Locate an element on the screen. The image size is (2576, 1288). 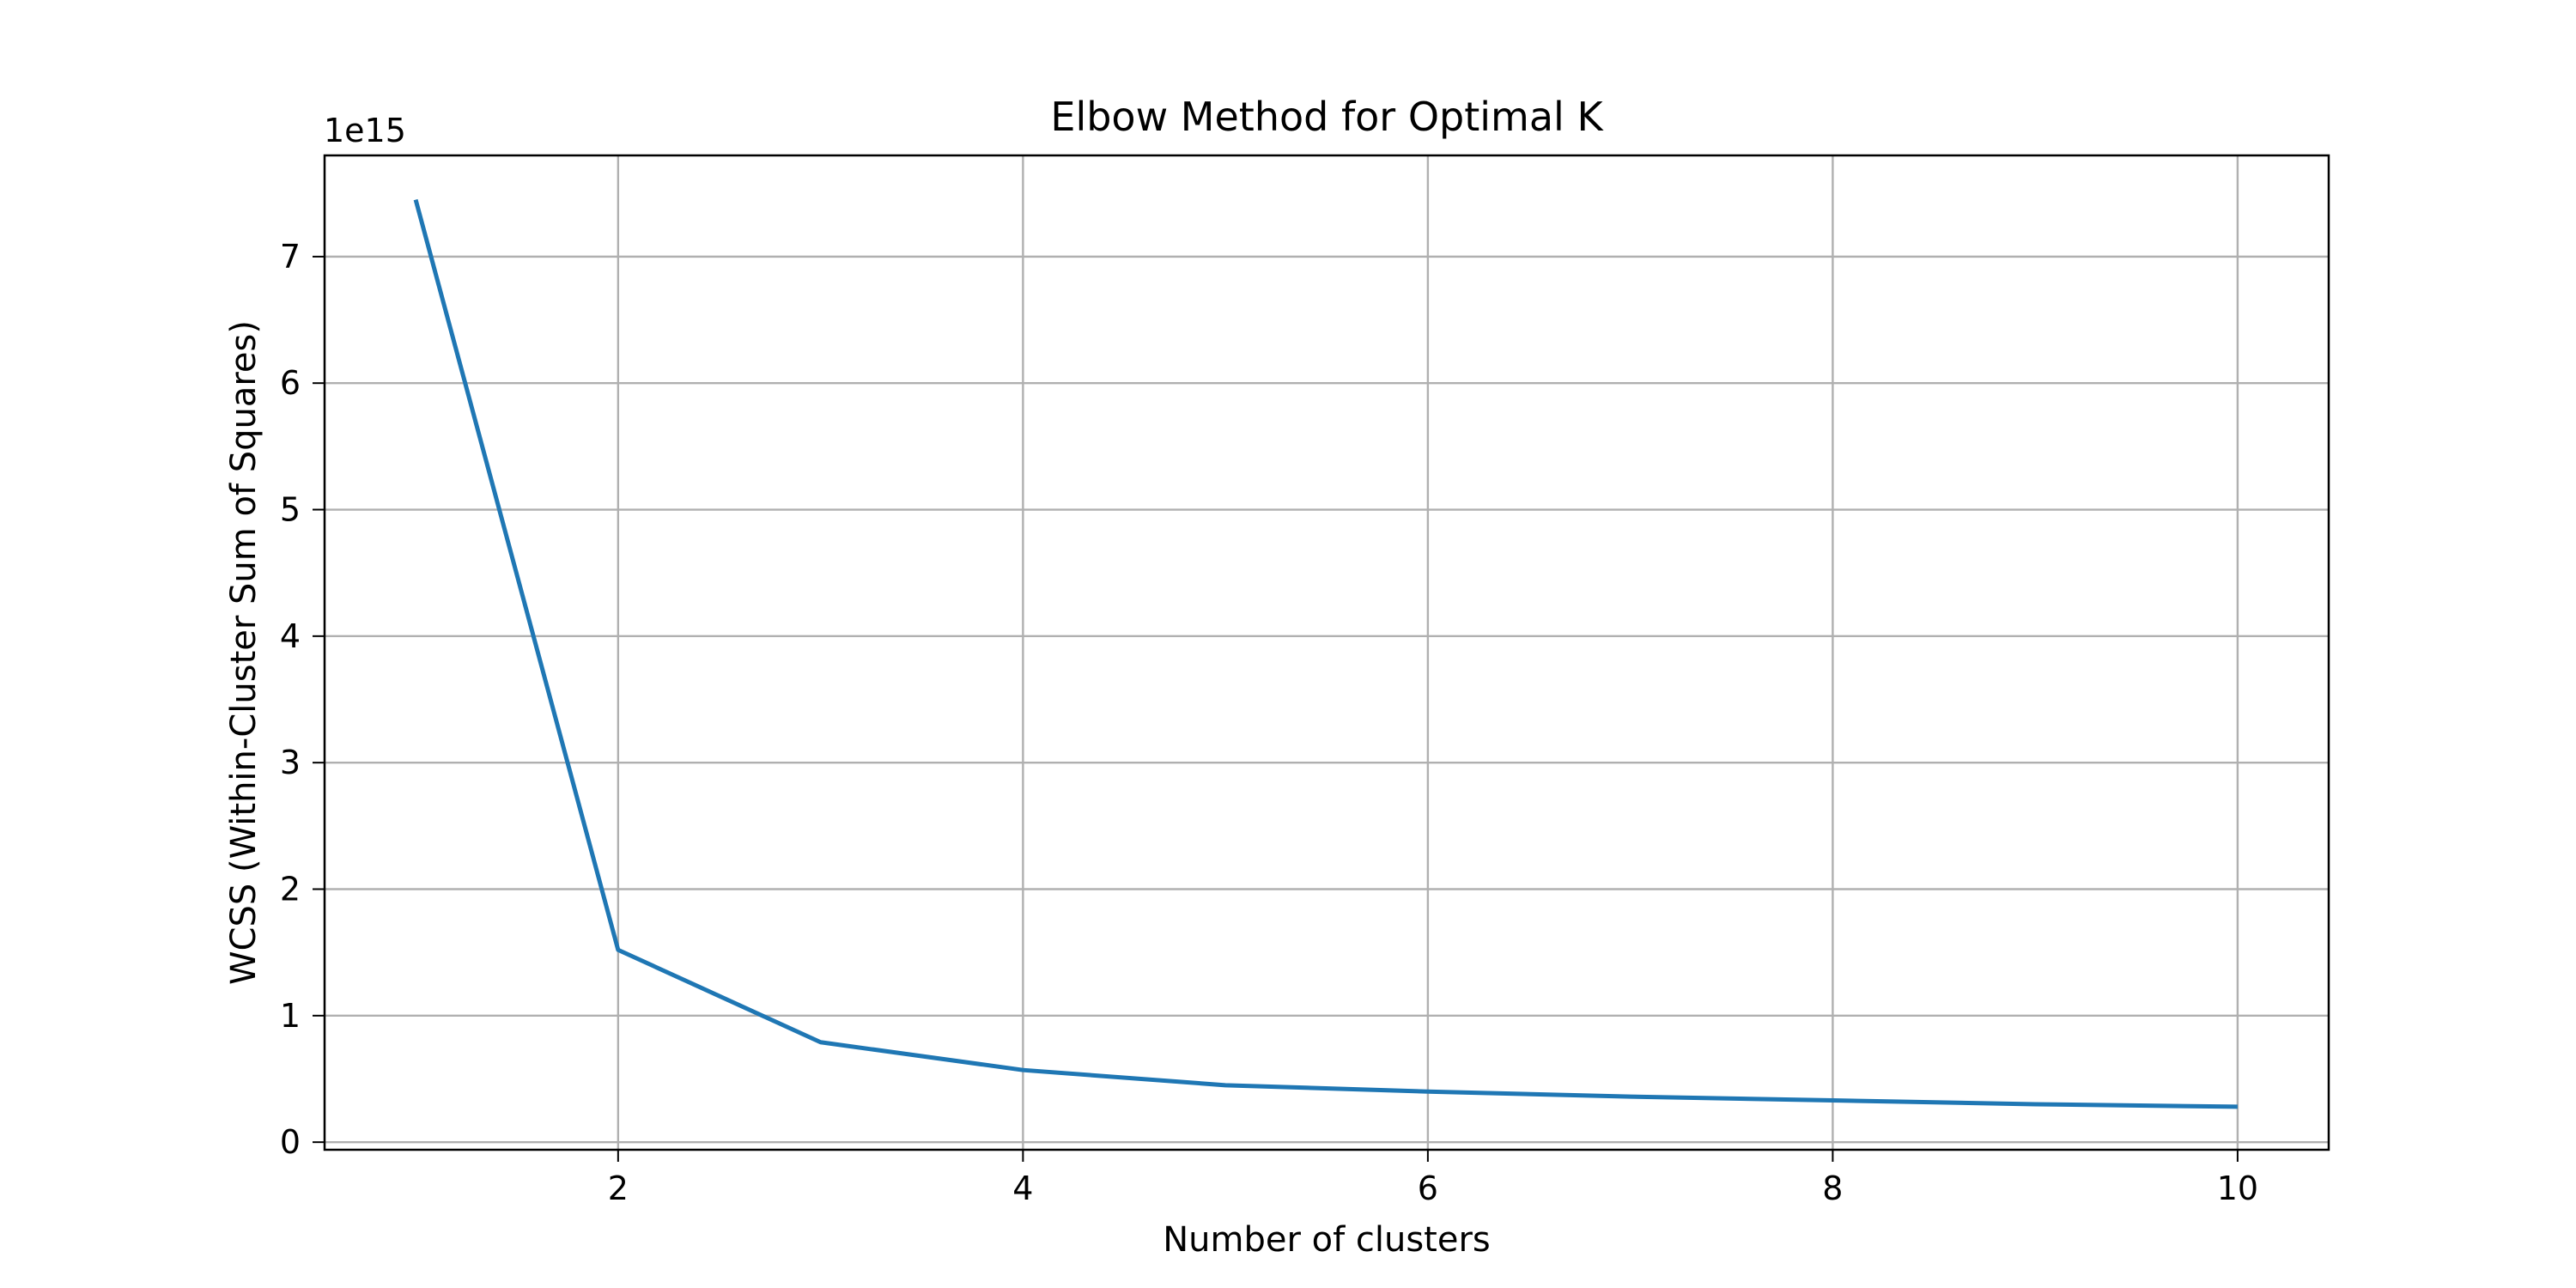
y-tick-label: 2 is located at coordinates (291, 889).